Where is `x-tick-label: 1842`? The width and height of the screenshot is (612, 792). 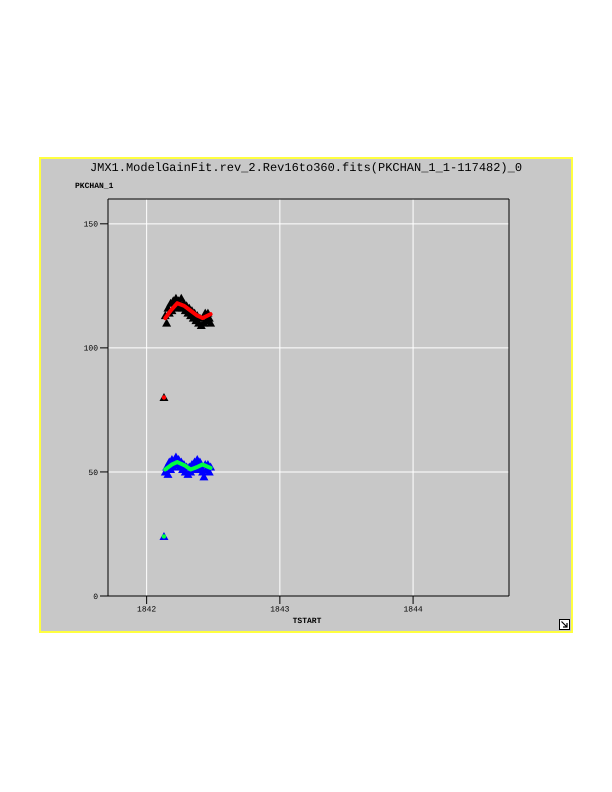
x-tick-label: 1842 is located at coordinates (146, 610).